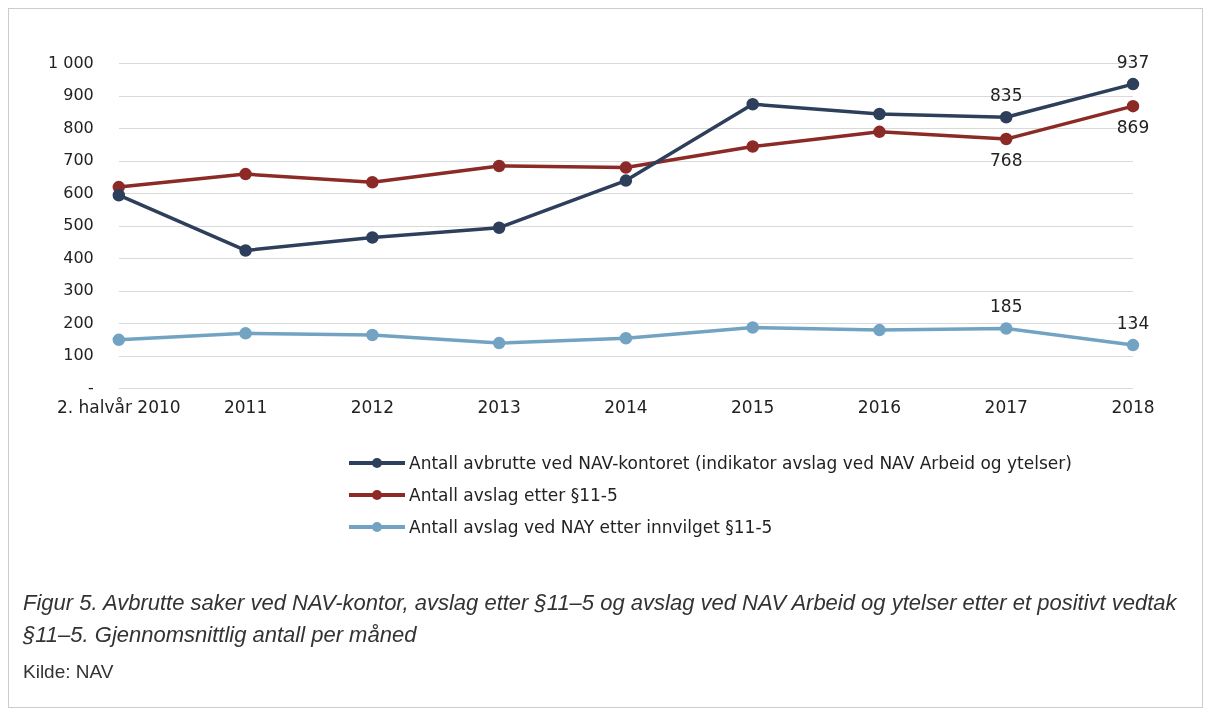  I want to click on x-tick-label: 2015, so click(753, 407).